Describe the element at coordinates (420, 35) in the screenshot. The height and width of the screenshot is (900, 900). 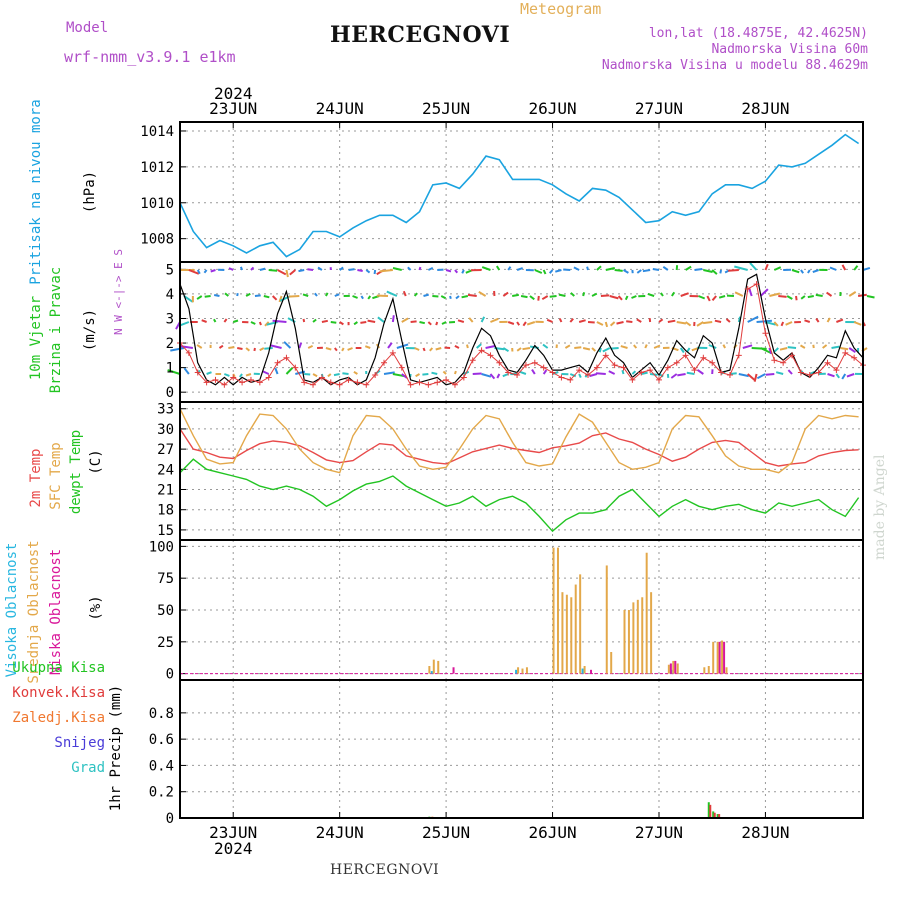
I see `page-title: HERCEGNOVI` at that location.